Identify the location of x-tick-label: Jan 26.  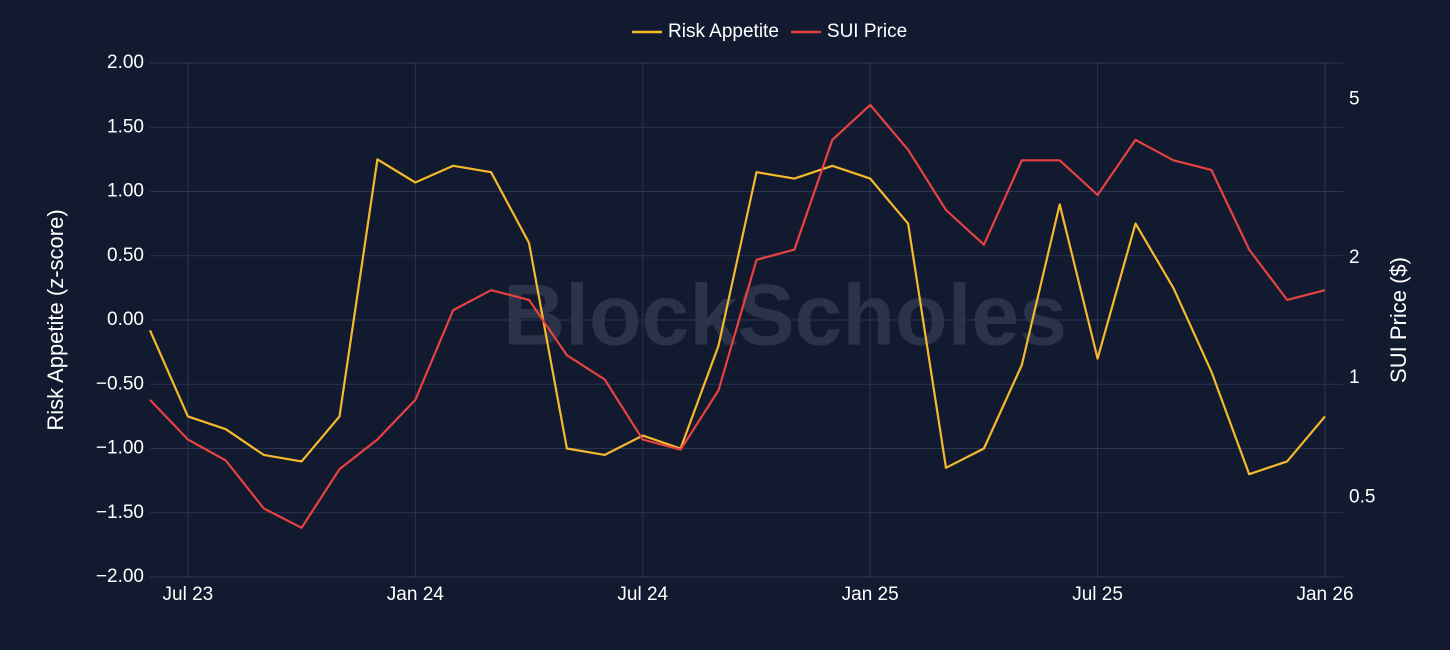
(1324, 594).